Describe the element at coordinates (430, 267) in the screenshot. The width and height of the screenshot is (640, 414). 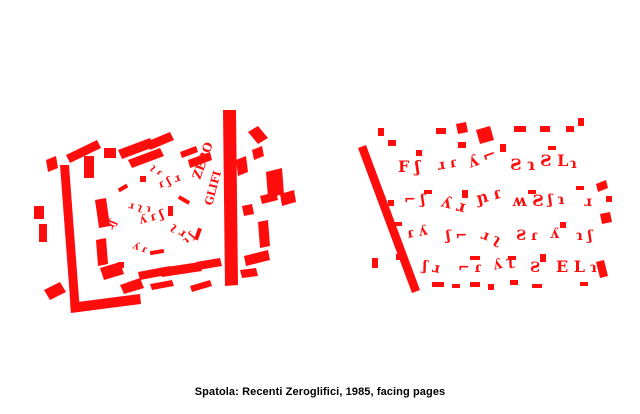
I see `glyph-cluster: ʃ ɹ` at that location.